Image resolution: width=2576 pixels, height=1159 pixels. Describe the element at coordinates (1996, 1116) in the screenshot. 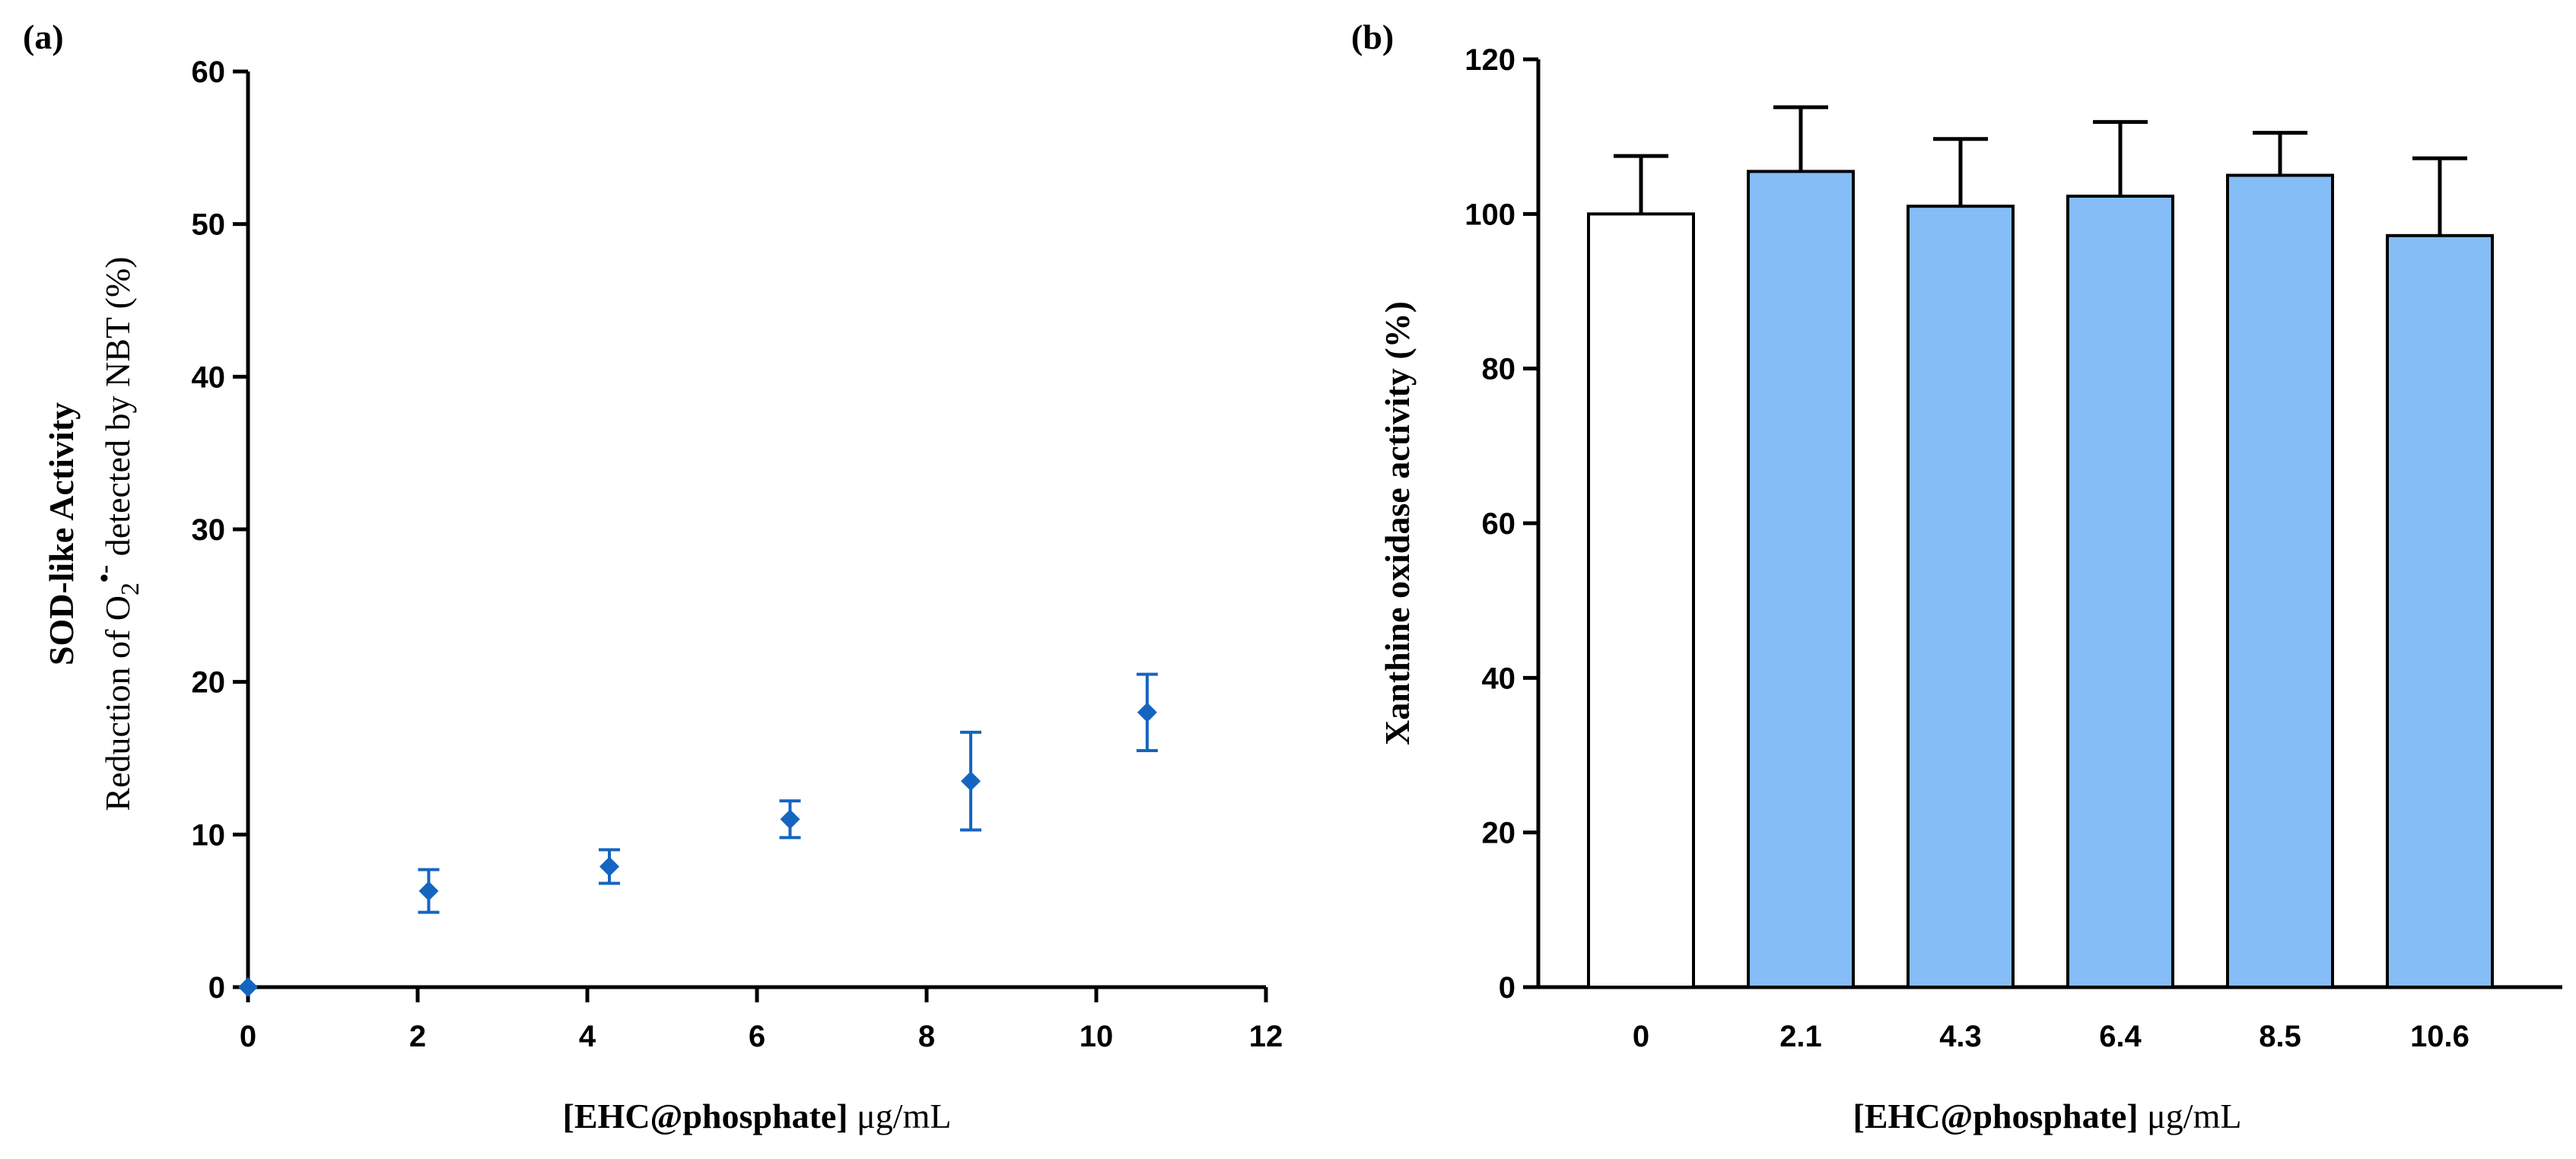

I see `panel-b-x-title-bold: [EHC@phosphate]` at that location.